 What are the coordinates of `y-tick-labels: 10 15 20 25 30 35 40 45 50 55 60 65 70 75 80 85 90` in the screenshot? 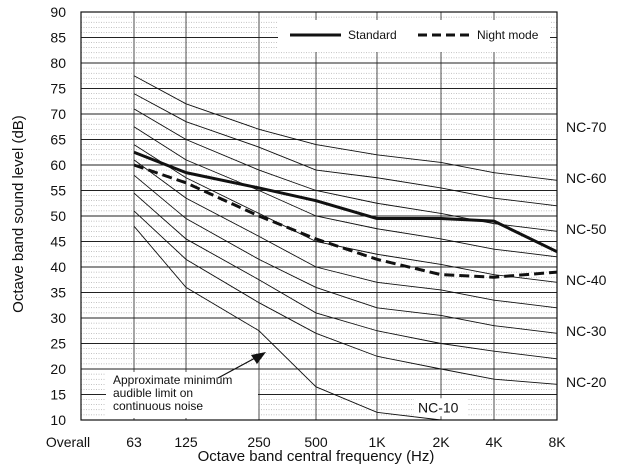 It's located at (58, 216).